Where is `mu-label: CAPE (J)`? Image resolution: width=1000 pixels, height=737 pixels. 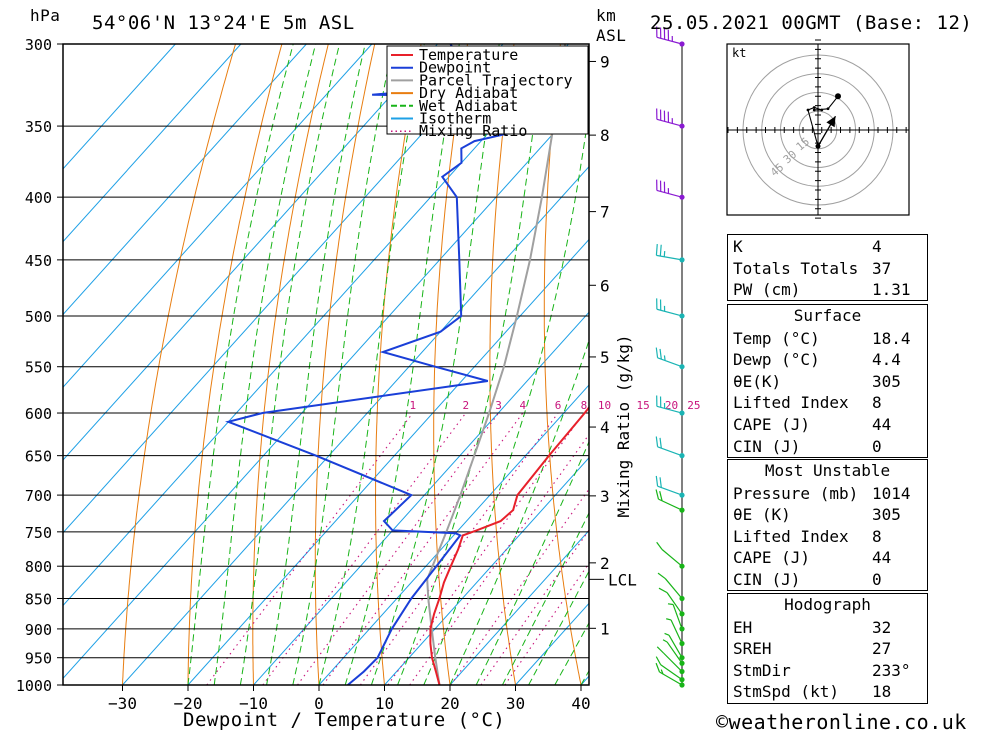
mu-label: CAPE (J) is located at coordinates (771, 557).